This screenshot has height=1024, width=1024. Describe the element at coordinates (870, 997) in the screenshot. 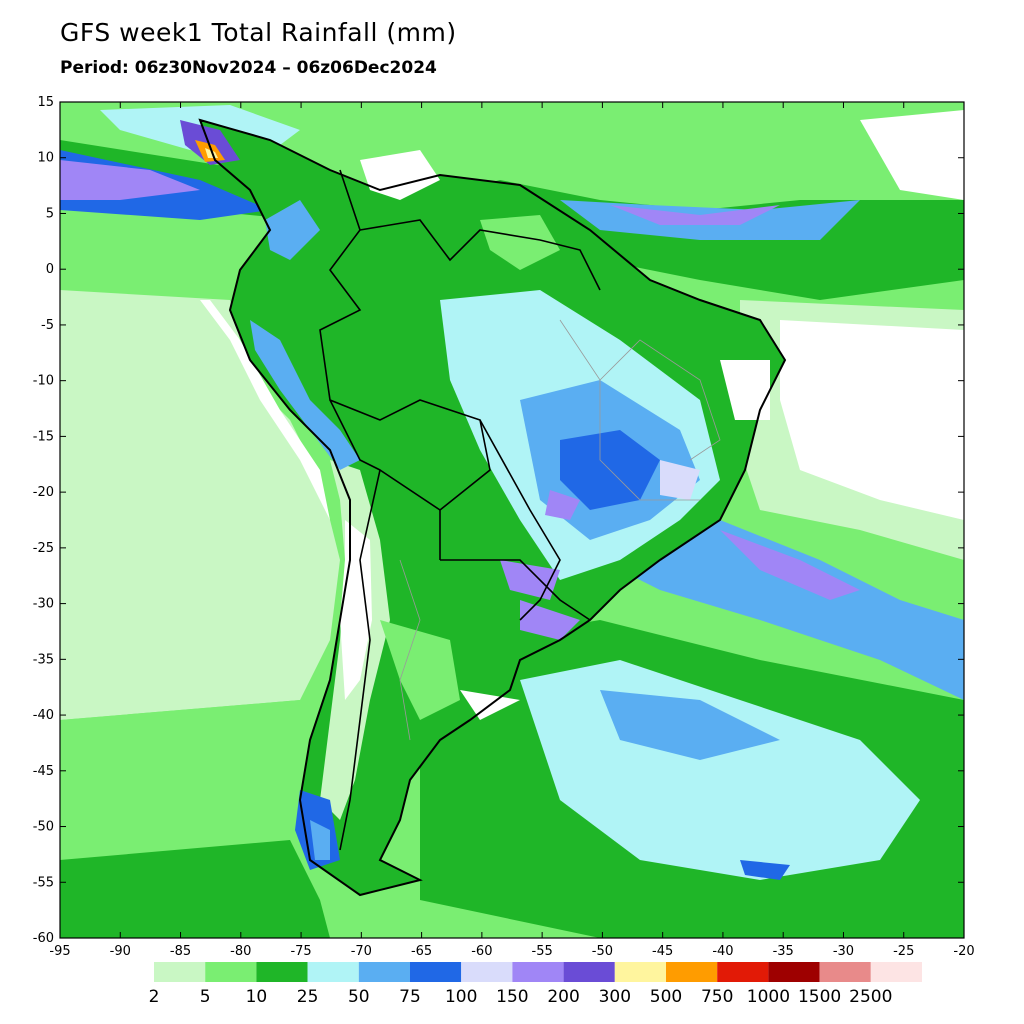

I see `colorbar-label: 2500` at that location.